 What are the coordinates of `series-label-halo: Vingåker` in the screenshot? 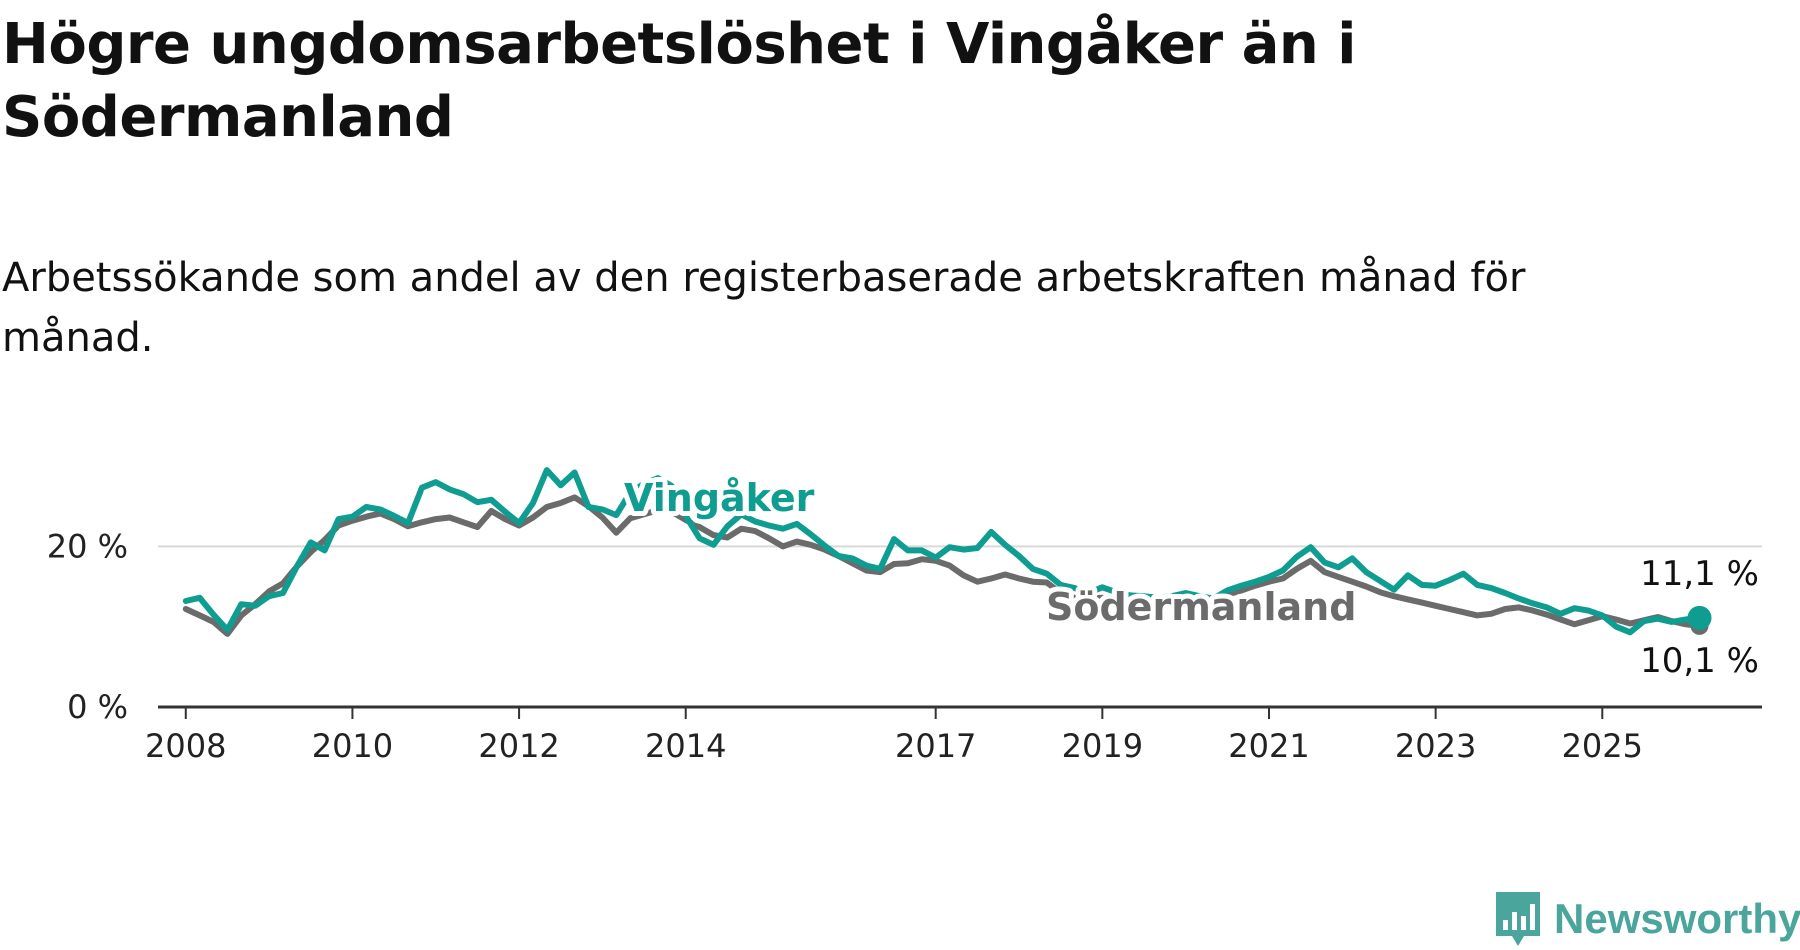 It's located at (719, 498).